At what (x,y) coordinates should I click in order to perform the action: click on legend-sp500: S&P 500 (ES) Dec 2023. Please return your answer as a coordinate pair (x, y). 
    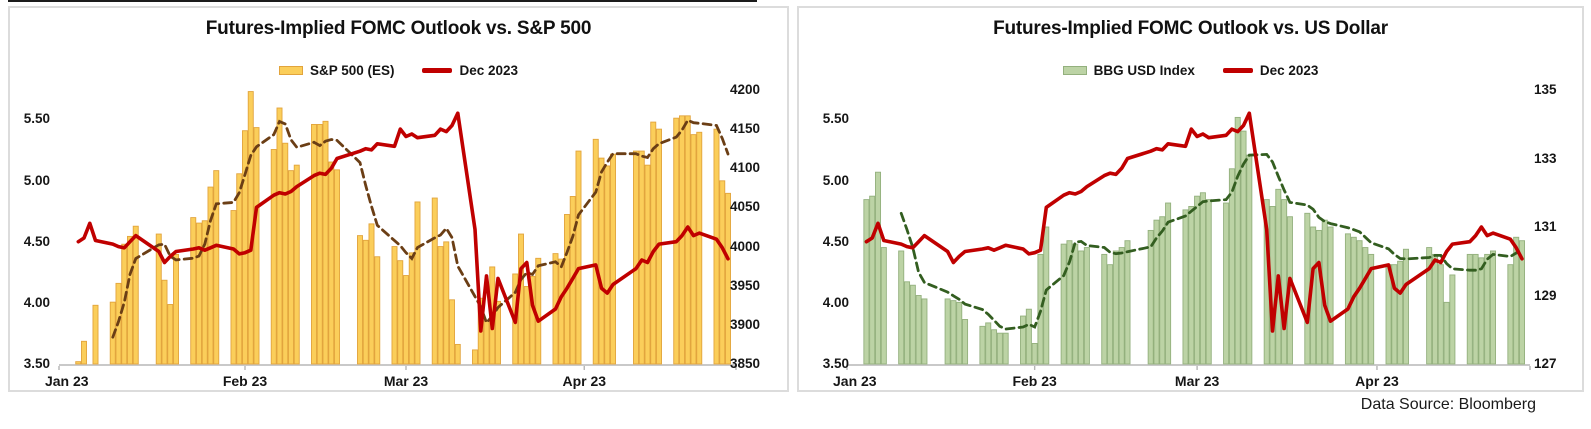
    Looking at the image, I should click on (398, 70).